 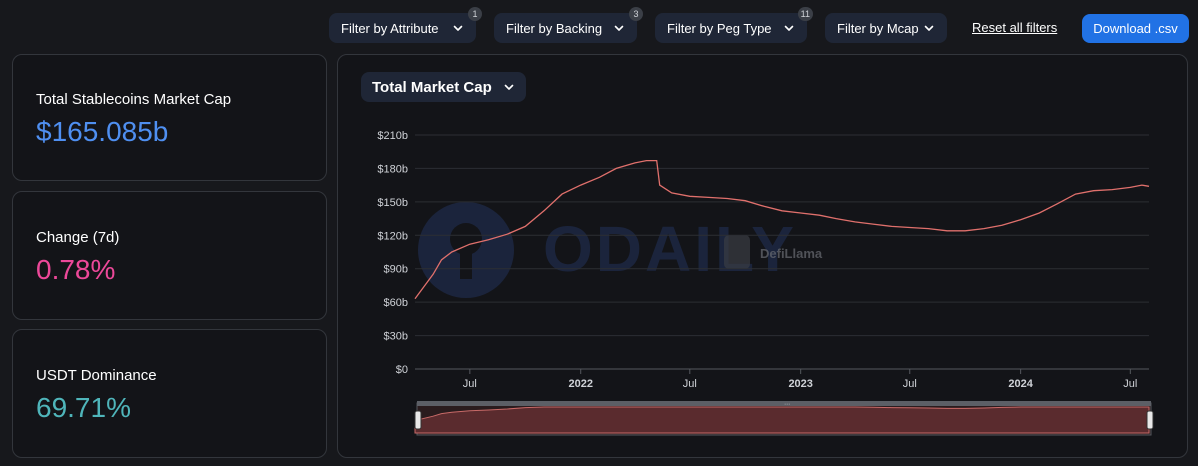 What do you see at coordinates (396, 270) in the screenshot?
I see `y-tick-label: $90b` at bounding box center [396, 270].